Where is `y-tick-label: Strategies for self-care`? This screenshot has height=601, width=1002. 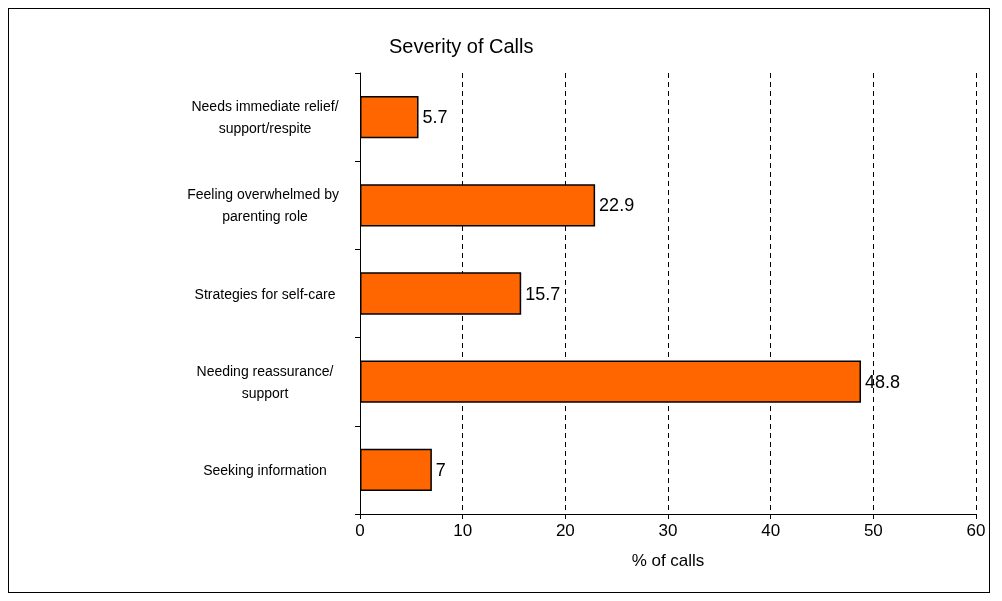
y-tick-label: Strategies for self-care is located at coordinates (265, 293).